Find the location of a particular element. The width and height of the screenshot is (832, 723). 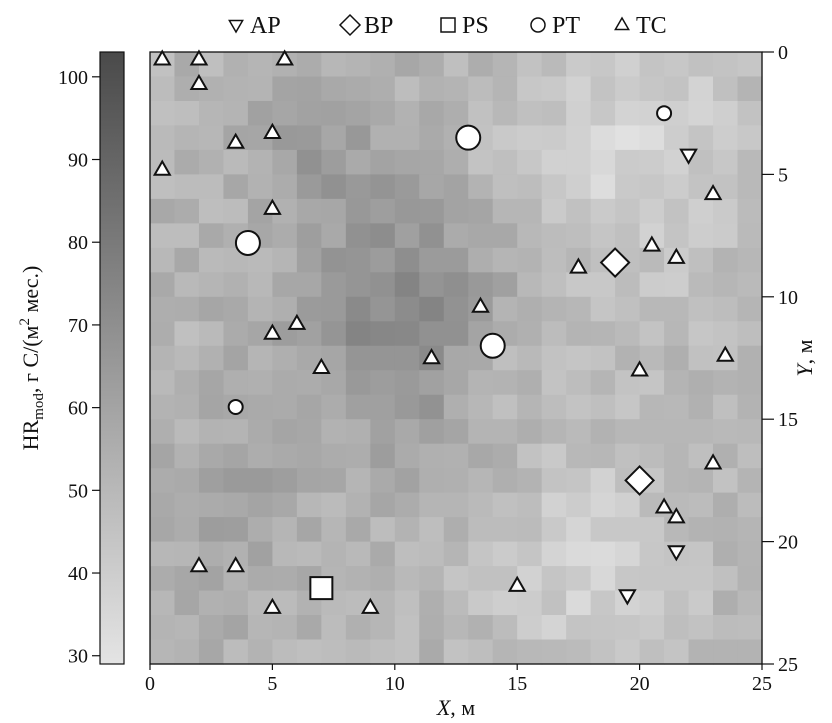

y-tick-label: 25 is located at coordinates (788, 665).